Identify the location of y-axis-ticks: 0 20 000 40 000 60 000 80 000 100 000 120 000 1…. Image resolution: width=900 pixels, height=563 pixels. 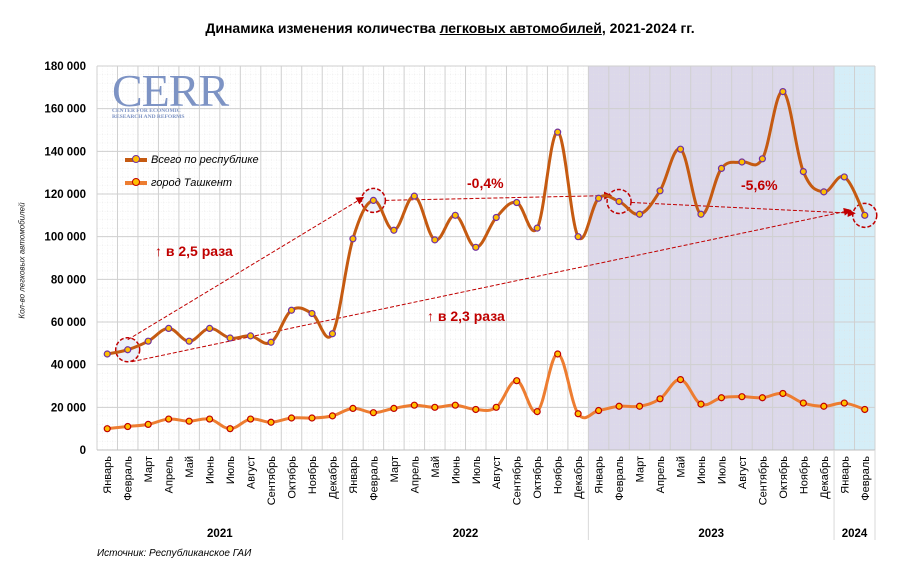
(65, 259).